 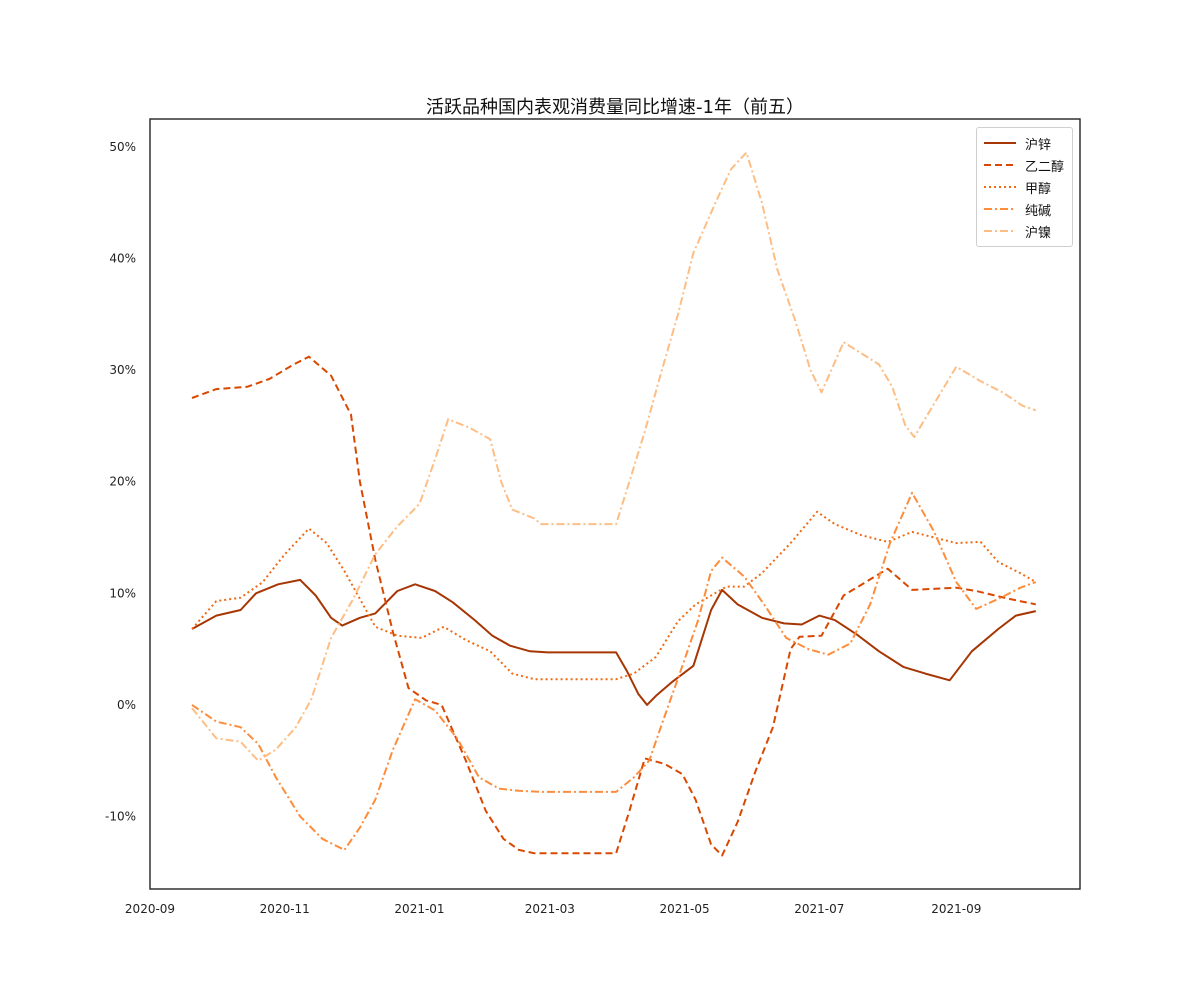 What do you see at coordinates (550, 909) in the screenshot?
I see `x-tick-label: 2021-03` at bounding box center [550, 909].